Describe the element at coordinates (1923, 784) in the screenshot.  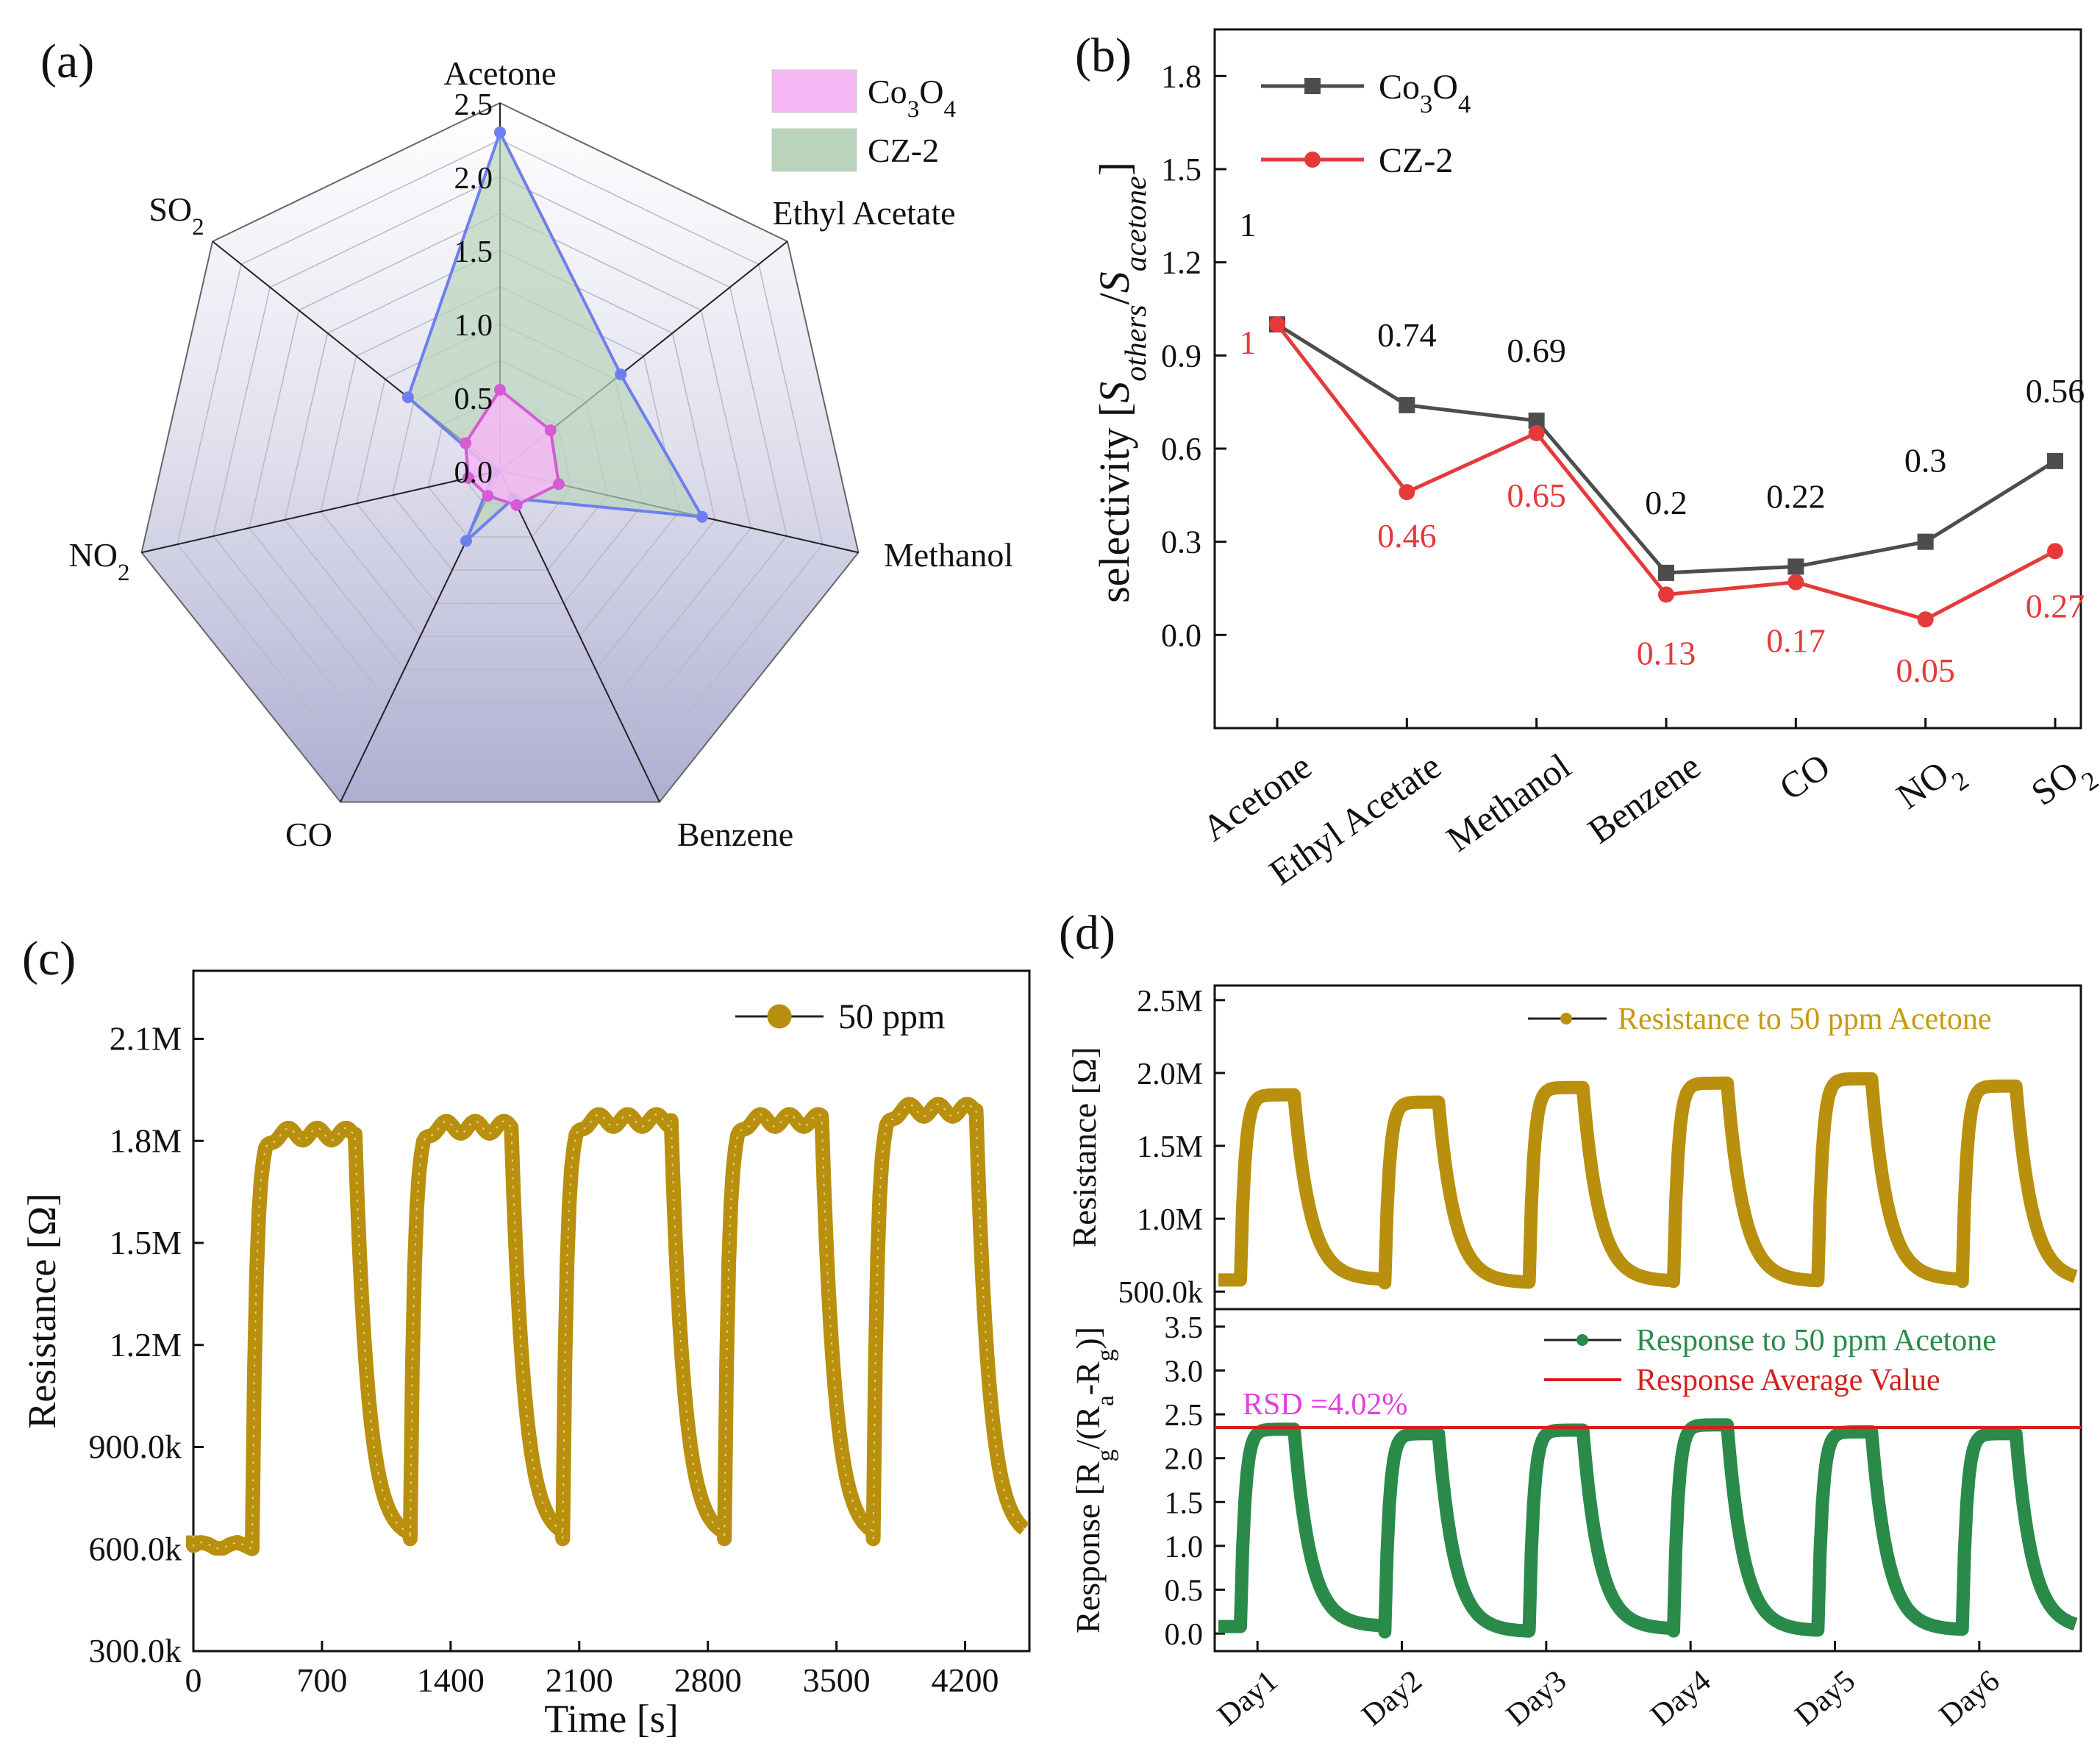
I see `text-part: NO` at that location.